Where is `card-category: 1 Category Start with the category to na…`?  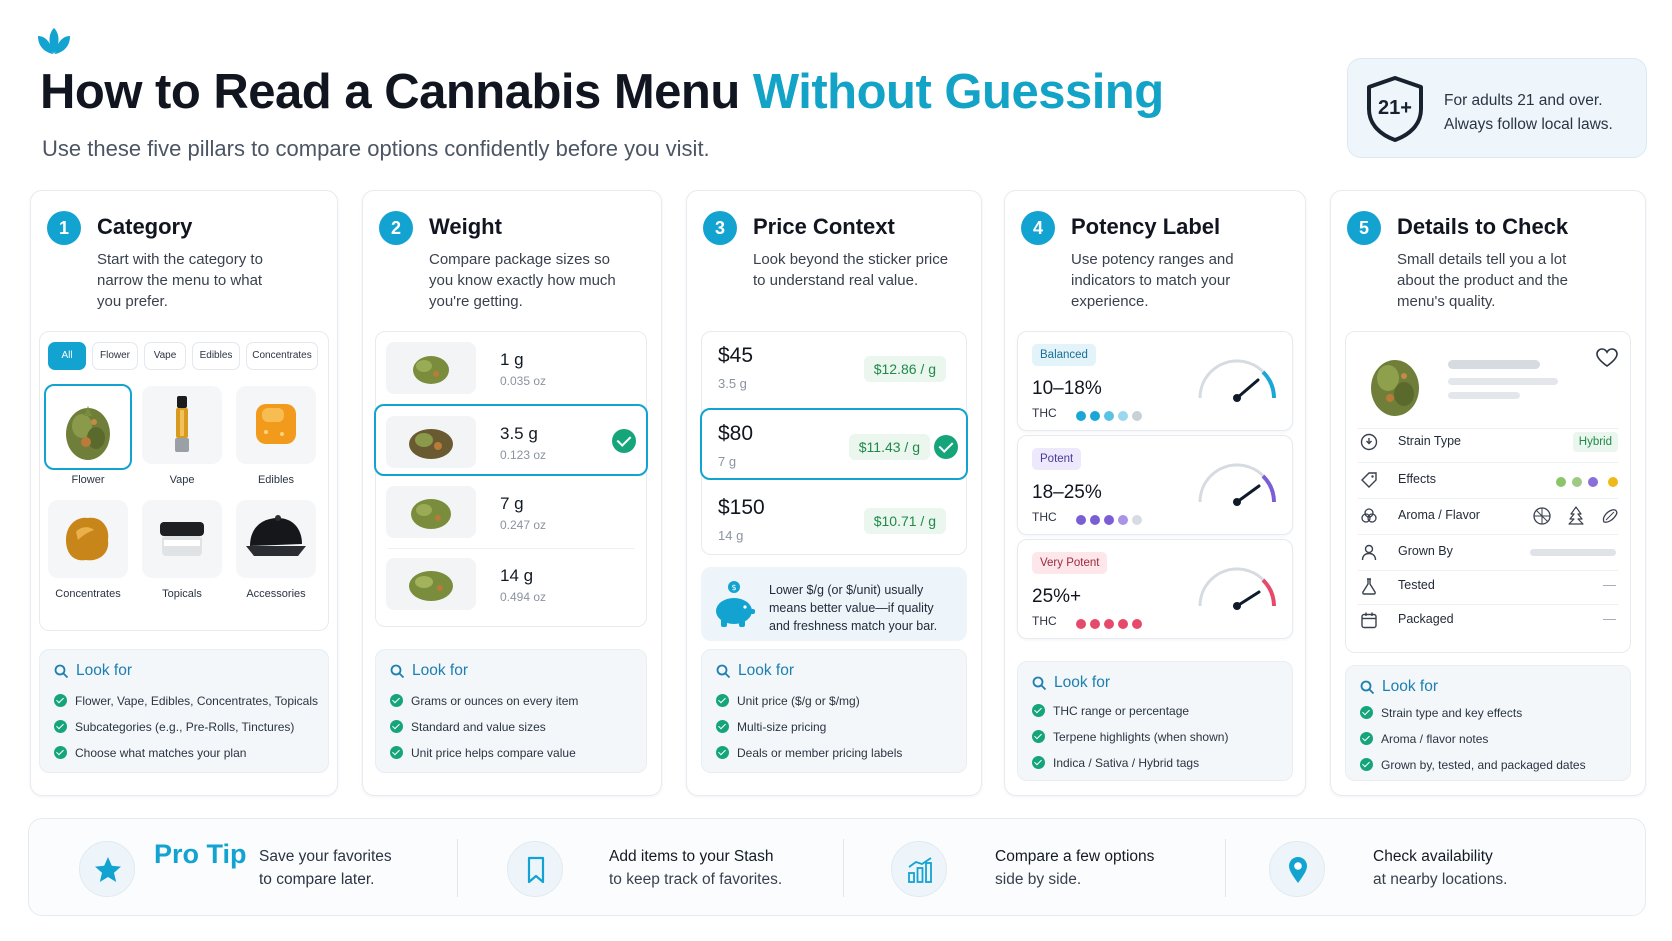
card-category: 1 Category Start with the category to na… is located at coordinates (184, 493).